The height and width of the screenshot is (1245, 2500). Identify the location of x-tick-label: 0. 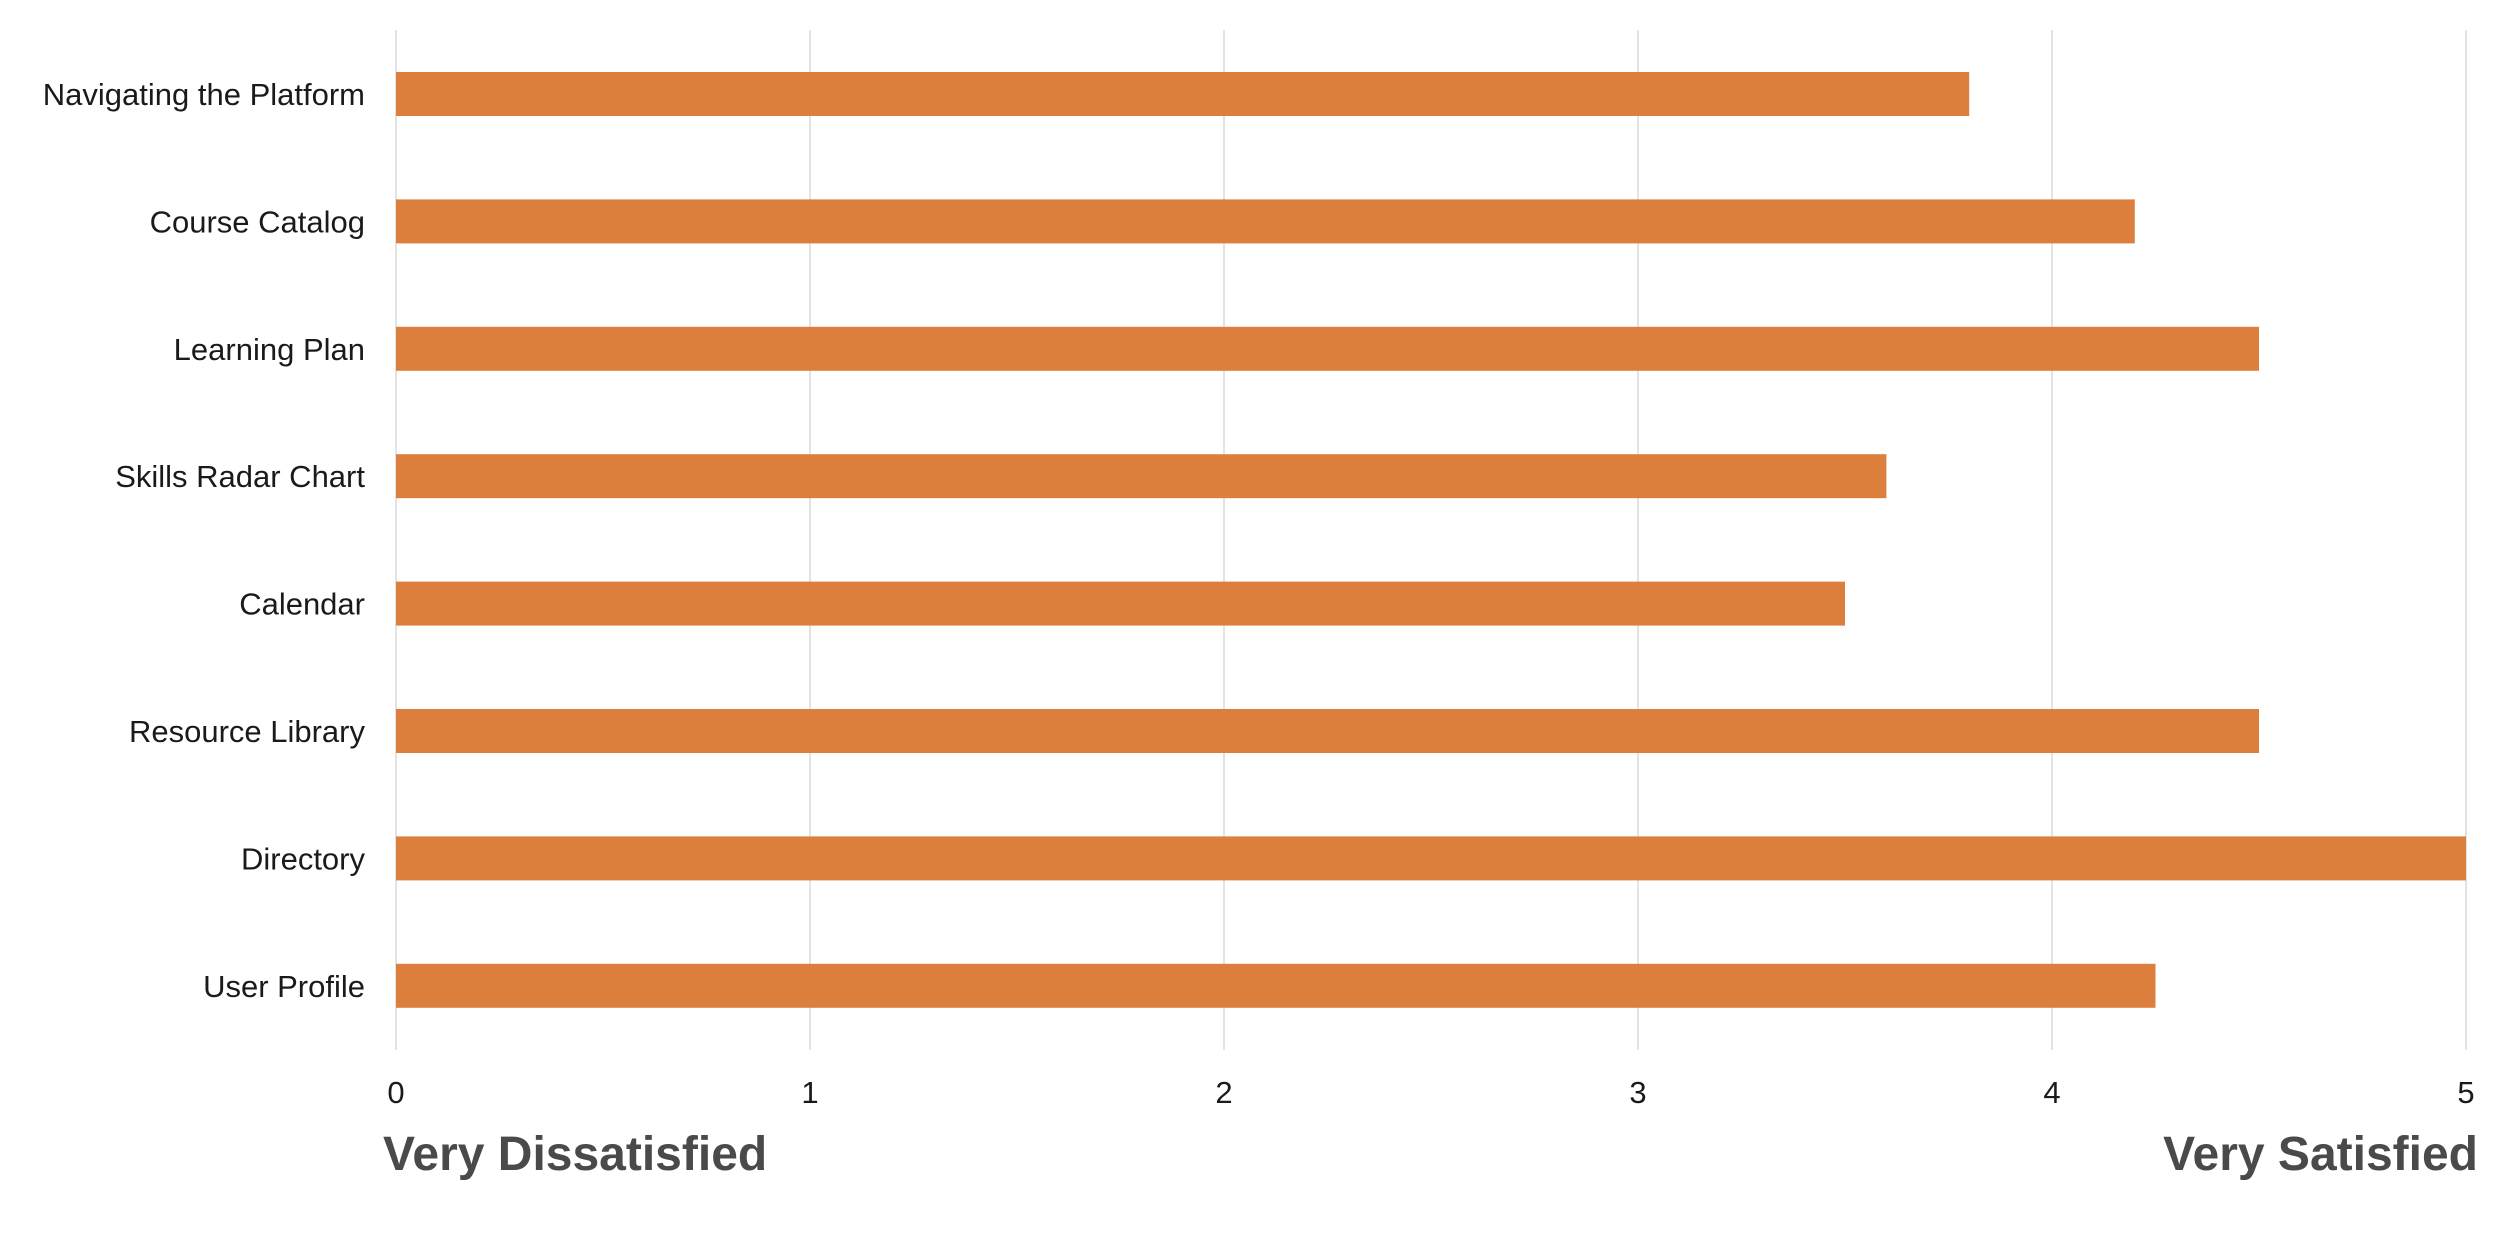
(395, 1092).